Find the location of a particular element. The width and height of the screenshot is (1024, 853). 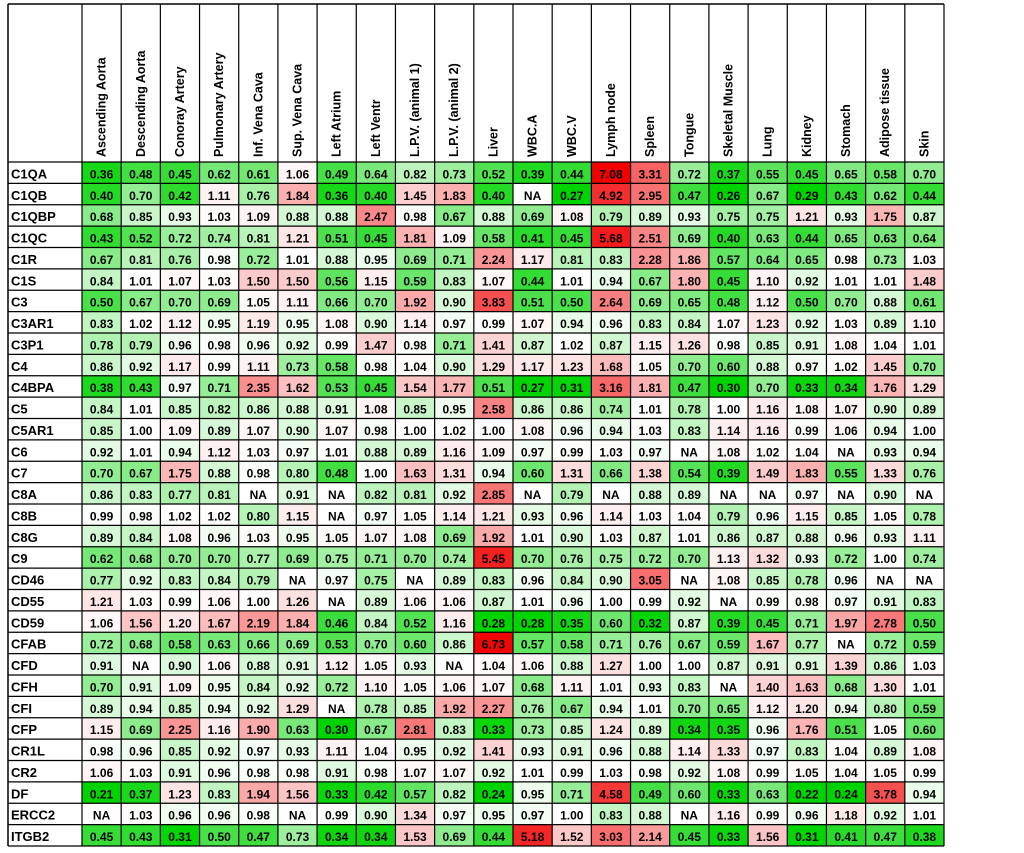

cell-value: 1.09 is located at coordinates (455, 239).